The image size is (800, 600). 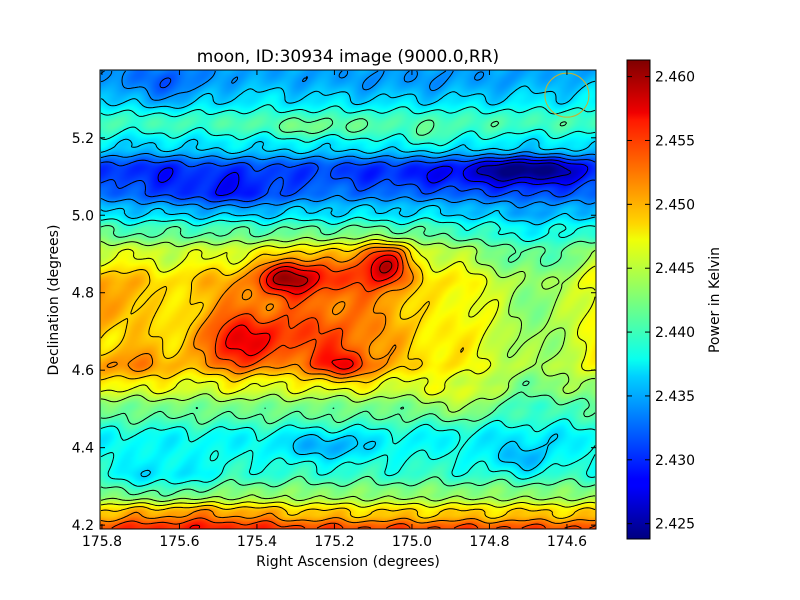 What do you see at coordinates (675, 525) in the screenshot?
I see `colorbar-tick-label: 2.425` at bounding box center [675, 525].